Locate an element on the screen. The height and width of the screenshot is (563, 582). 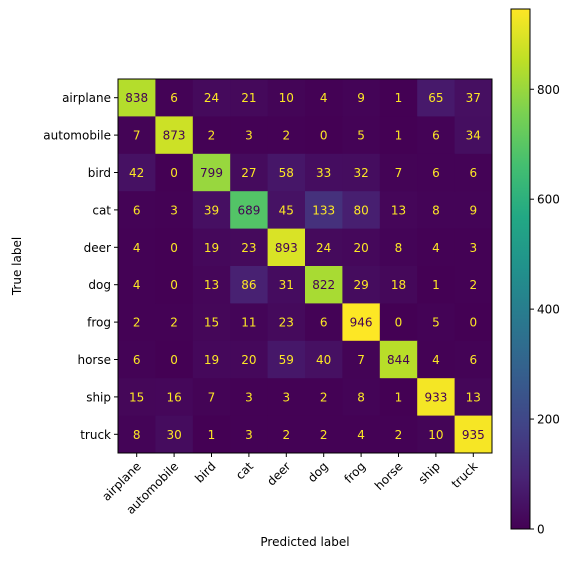
cell-value-label: 799 is located at coordinates (211, 173).